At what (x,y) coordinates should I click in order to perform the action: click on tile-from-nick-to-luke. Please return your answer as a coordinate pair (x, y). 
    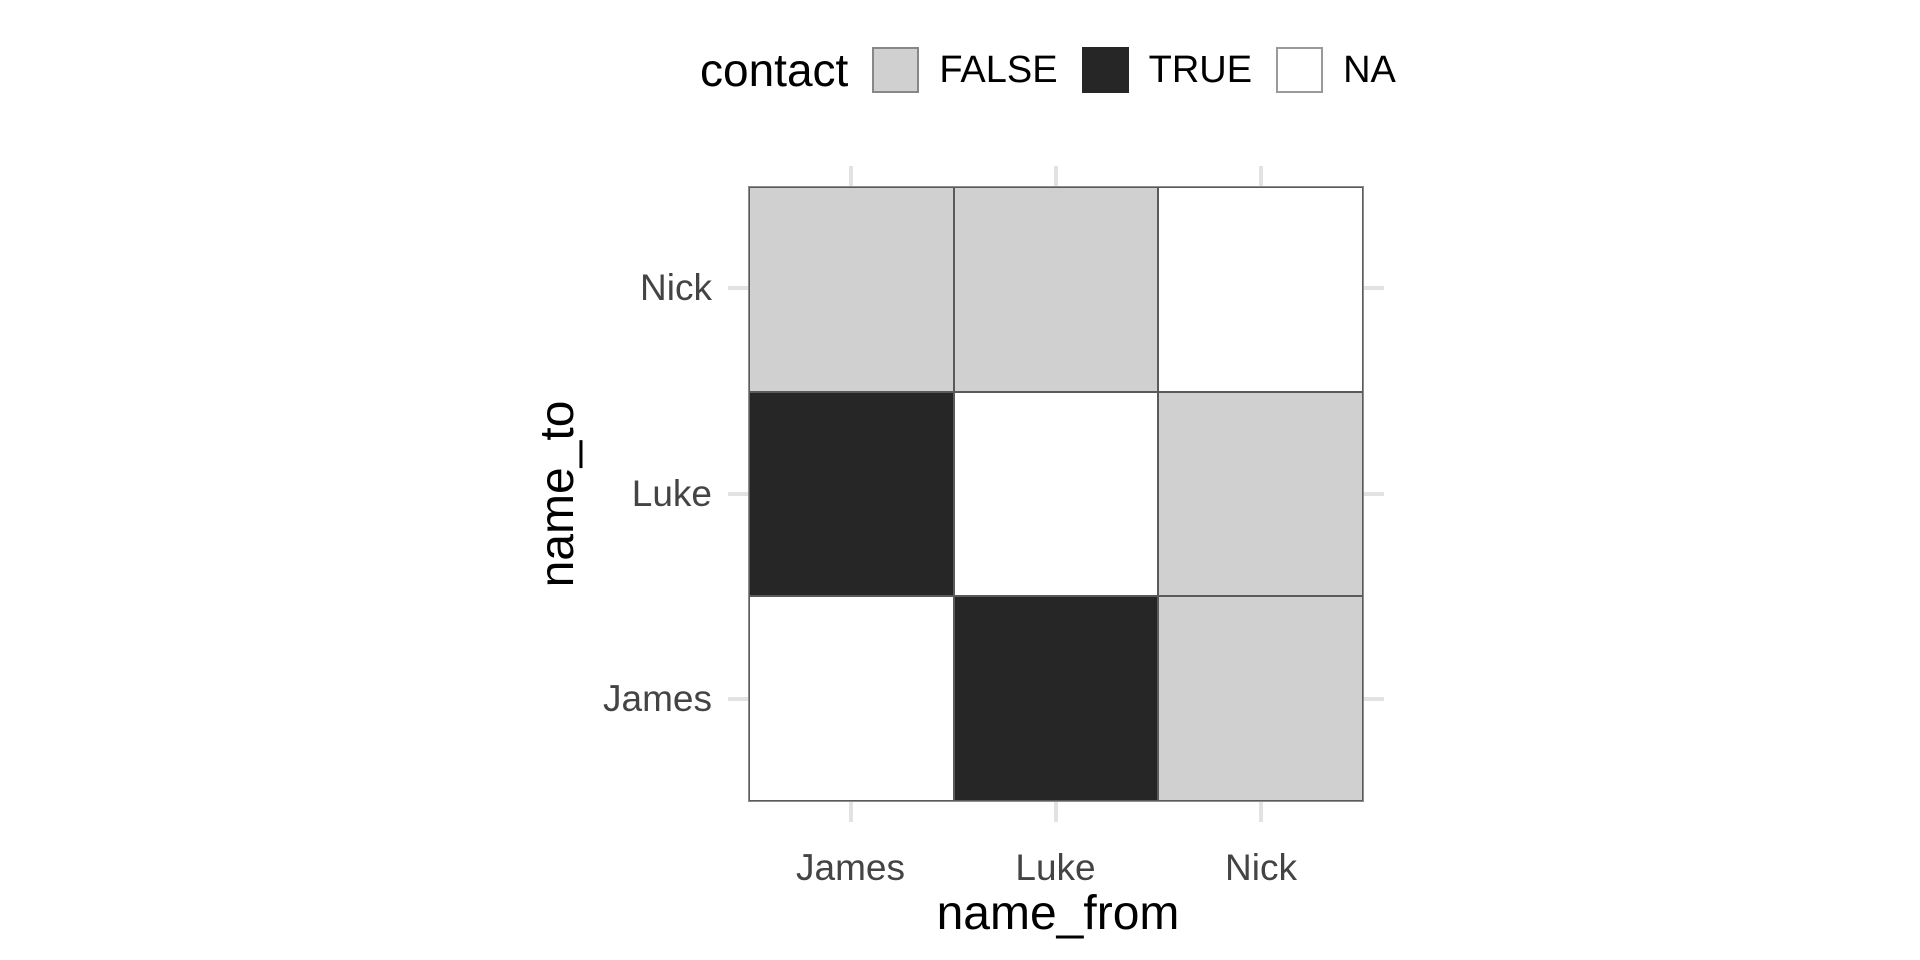
    Looking at the image, I should click on (1260, 494).